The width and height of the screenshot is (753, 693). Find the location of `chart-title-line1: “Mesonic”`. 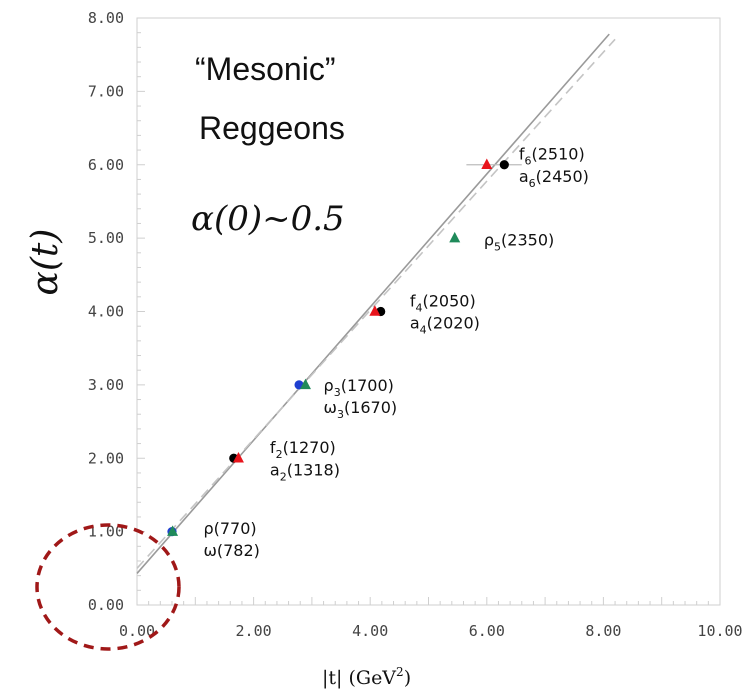

chart-title-line1: “Mesonic” is located at coordinates (265, 69).